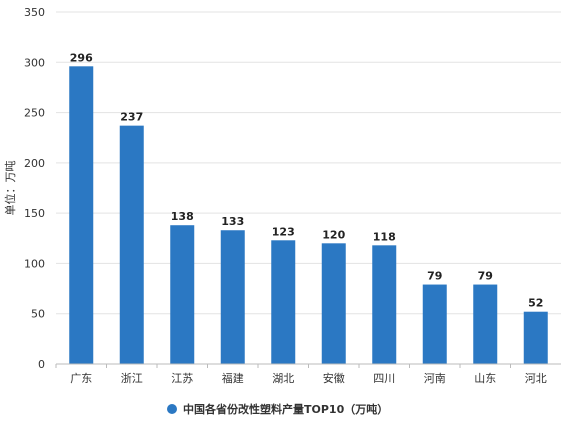 Image resolution: width=571 pixels, height=423 pixels. Describe the element at coordinates (34, 213) in the screenshot. I see `y-tick-label: 150` at that location.